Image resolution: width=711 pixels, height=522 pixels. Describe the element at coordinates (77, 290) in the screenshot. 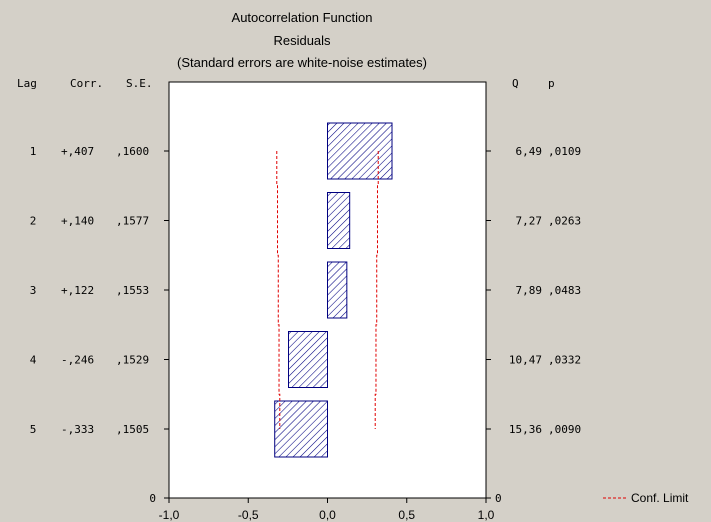

I see `row-corr-label: +,122` at that location.